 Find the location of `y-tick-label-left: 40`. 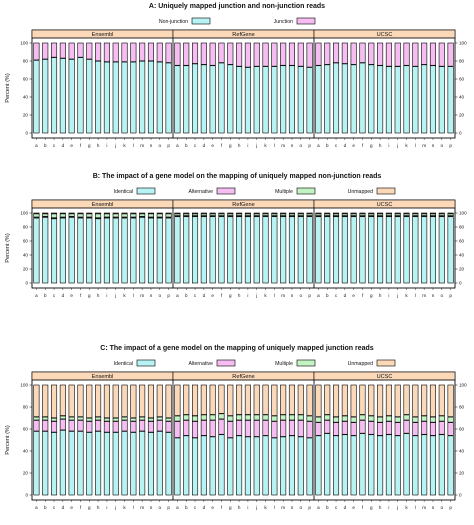

y-tick-label-left: 40 is located at coordinates (26, 255).